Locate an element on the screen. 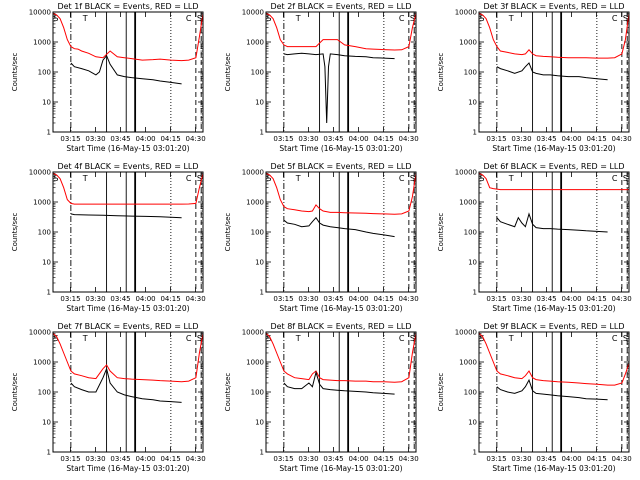  panel-title: Det 9f BLACK = Events, RED = LLD is located at coordinates (553, 326).